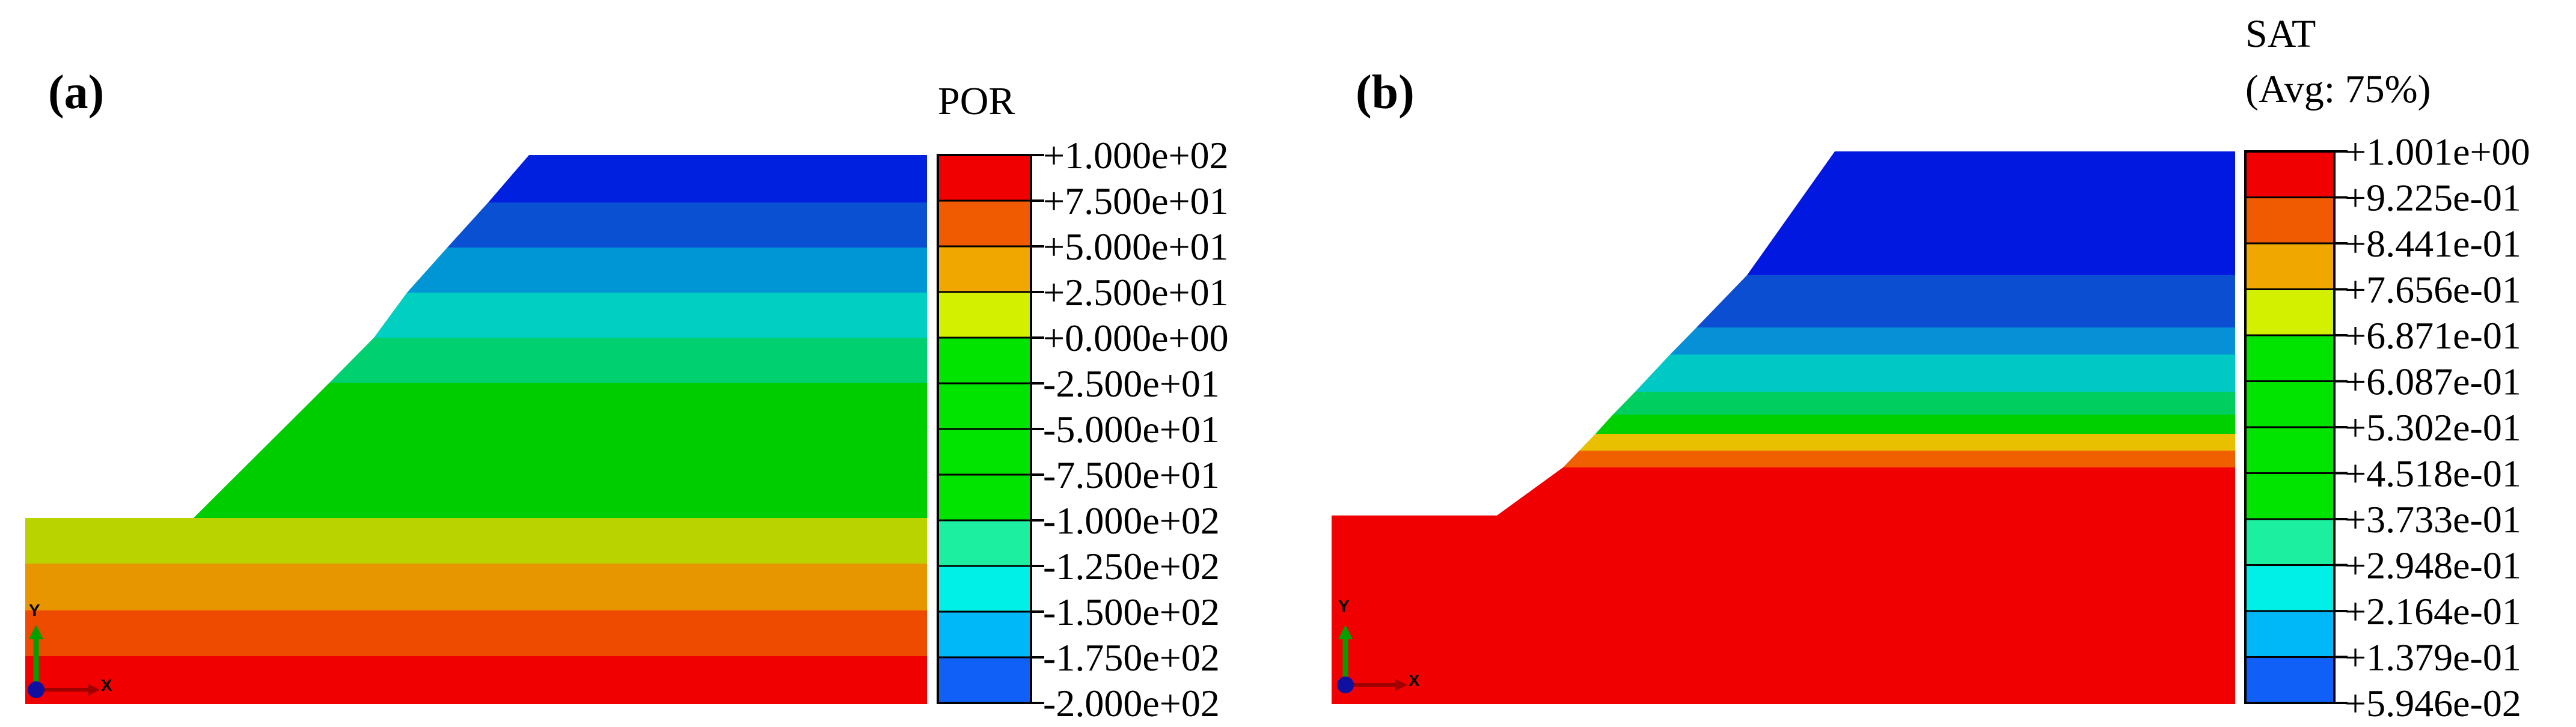 This screenshot has width=2576, height=727. I want to click on legend-value: +1.001e+00, so click(2437, 151).